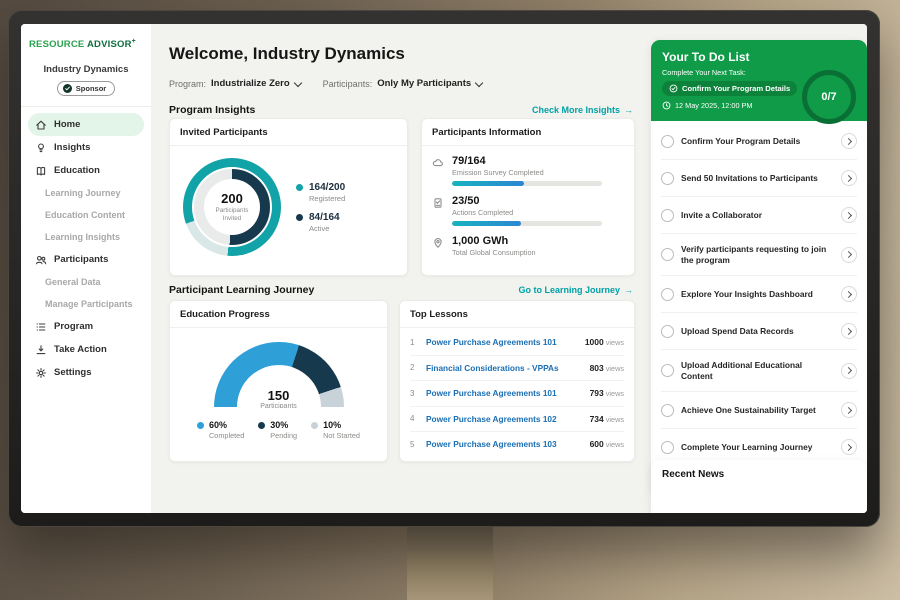  What do you see at coordinates (74, 327) in the screenshot?
I see `sidebar-item-label: Program` at bounding box center [74, 327].